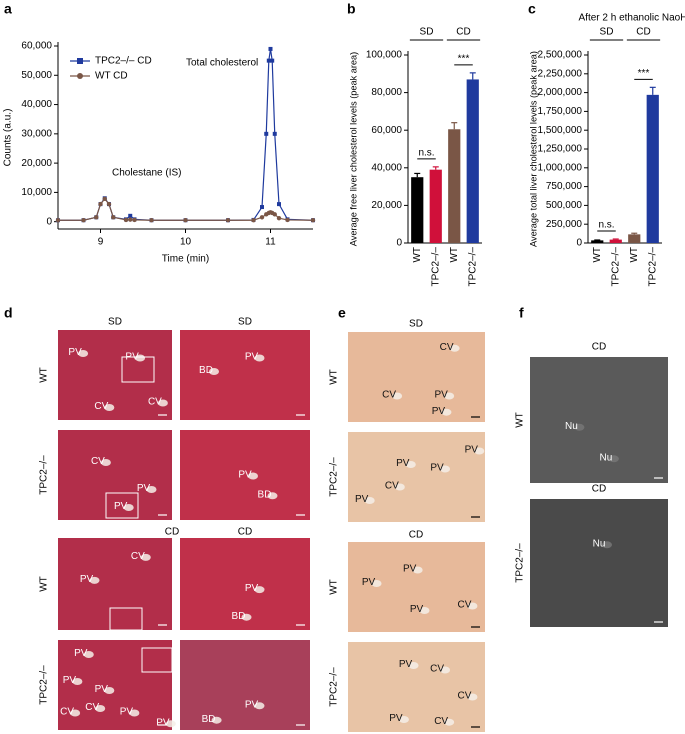  Describe the element at coordinates (351, 9) in the screenshot. I see `panel-label: b` at that location.